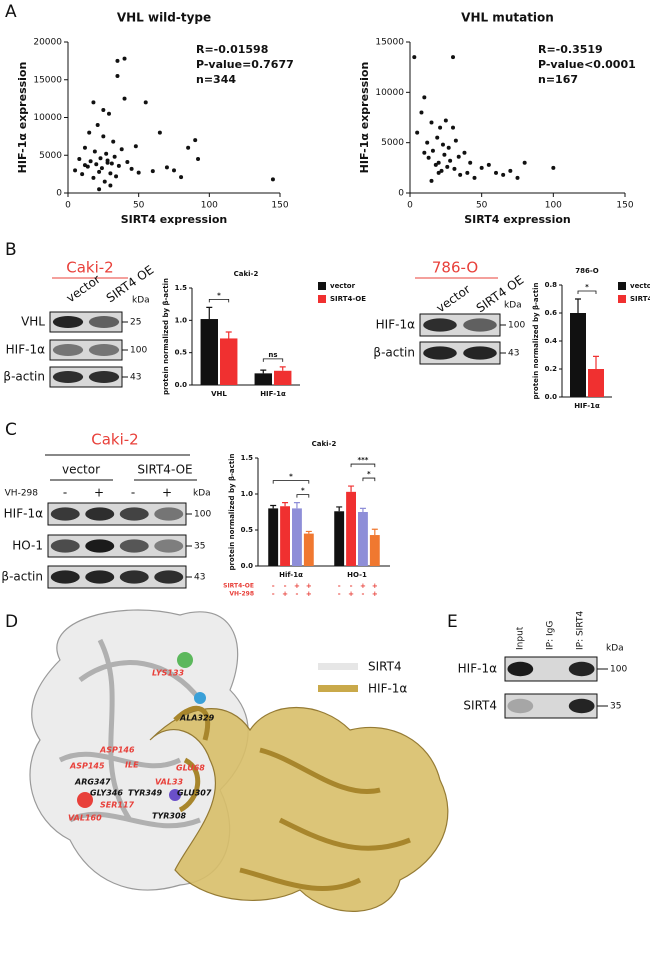 This screenshot has width=650, height=954. Describe the element at coordinates (553, 206) in the screenshot. I see `x-tick-label: 100` at that location.